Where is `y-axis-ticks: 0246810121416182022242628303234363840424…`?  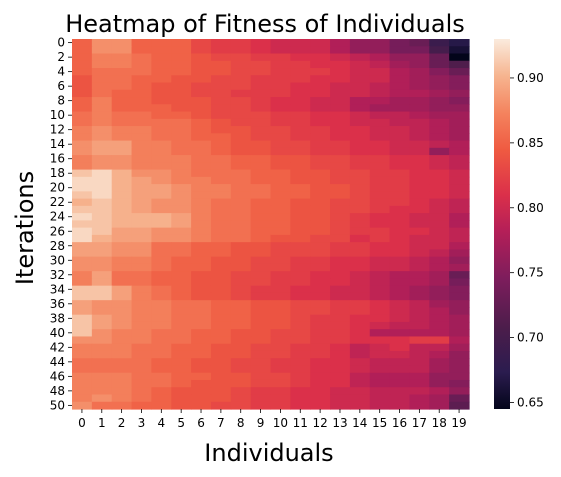
y-axis-ticks: 0246810121416182022242628303234363840424… is located at coordinates (61, 224).